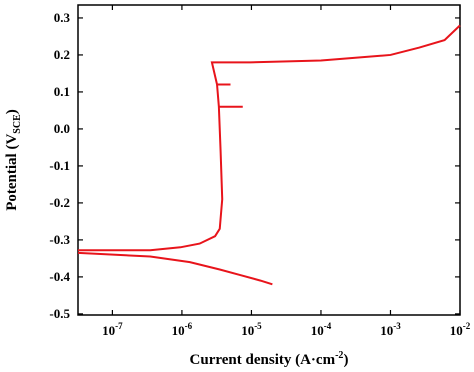 The width and height of the screenshot is (474, 372). I want to click on y-tick-label: -0.3, so click(59, 239).